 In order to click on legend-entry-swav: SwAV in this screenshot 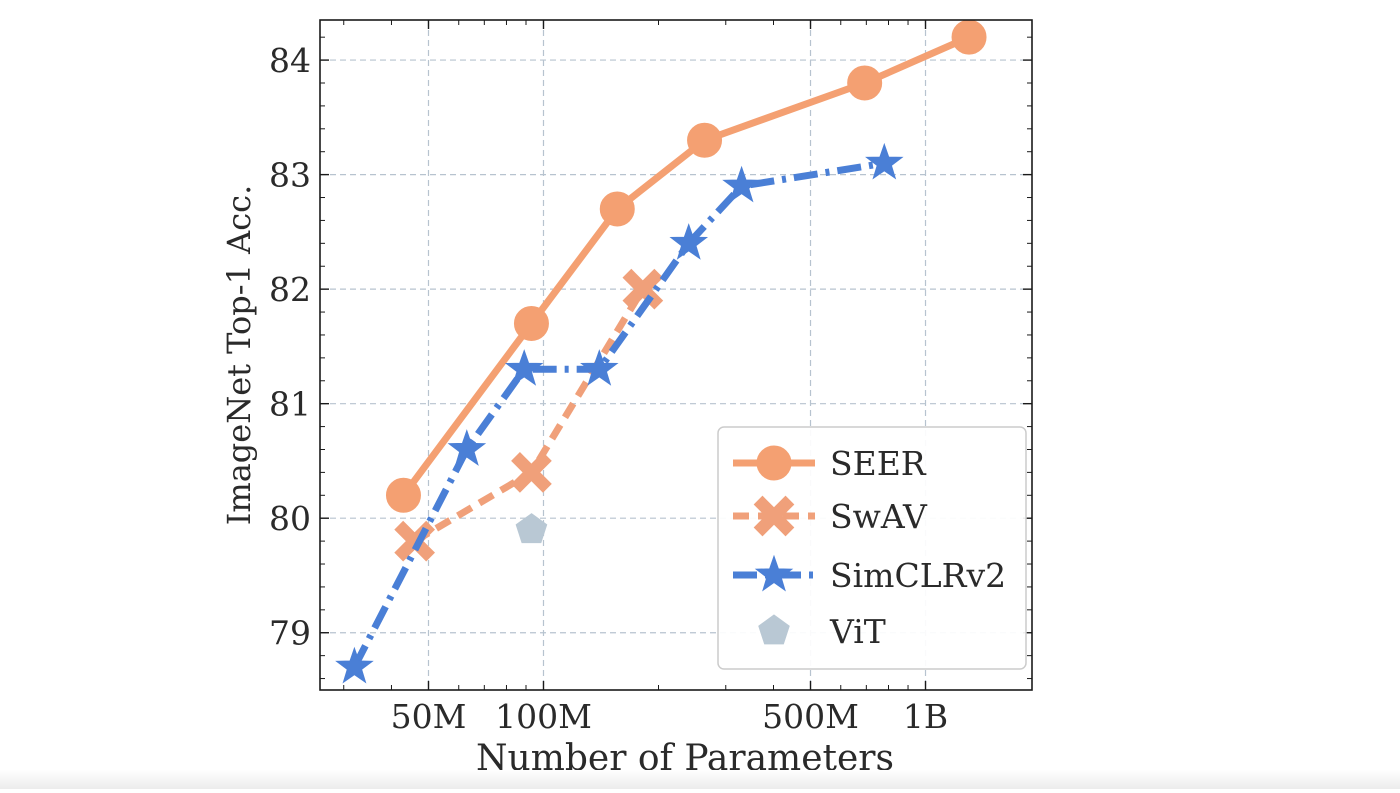, I will do `click(830, 516)`.